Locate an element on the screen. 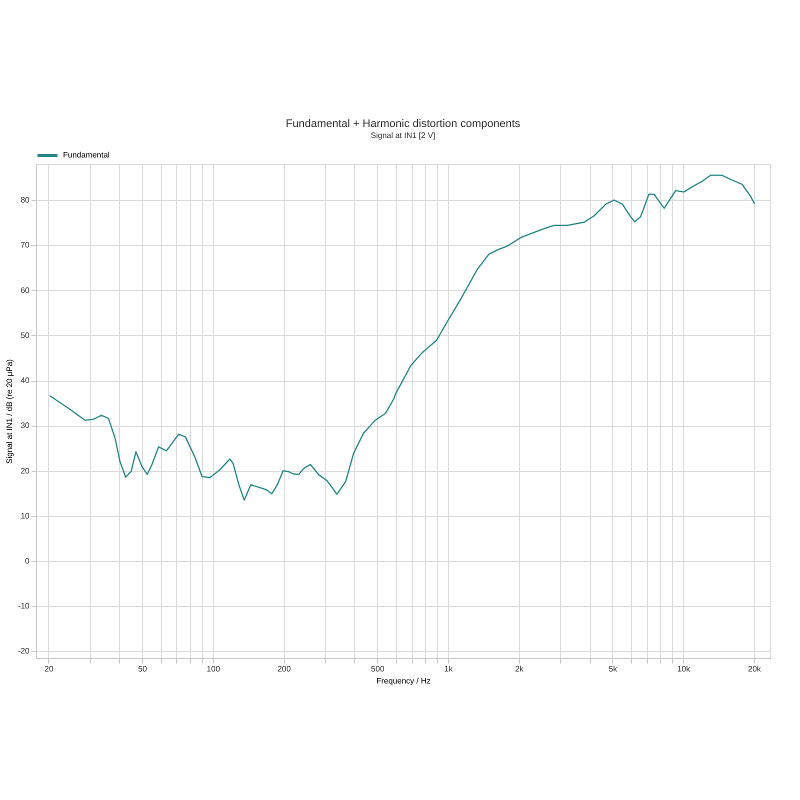 The height and width of the screenshot is (800, 800). y-tick-label: -20 is located at coordinates (24, 651).